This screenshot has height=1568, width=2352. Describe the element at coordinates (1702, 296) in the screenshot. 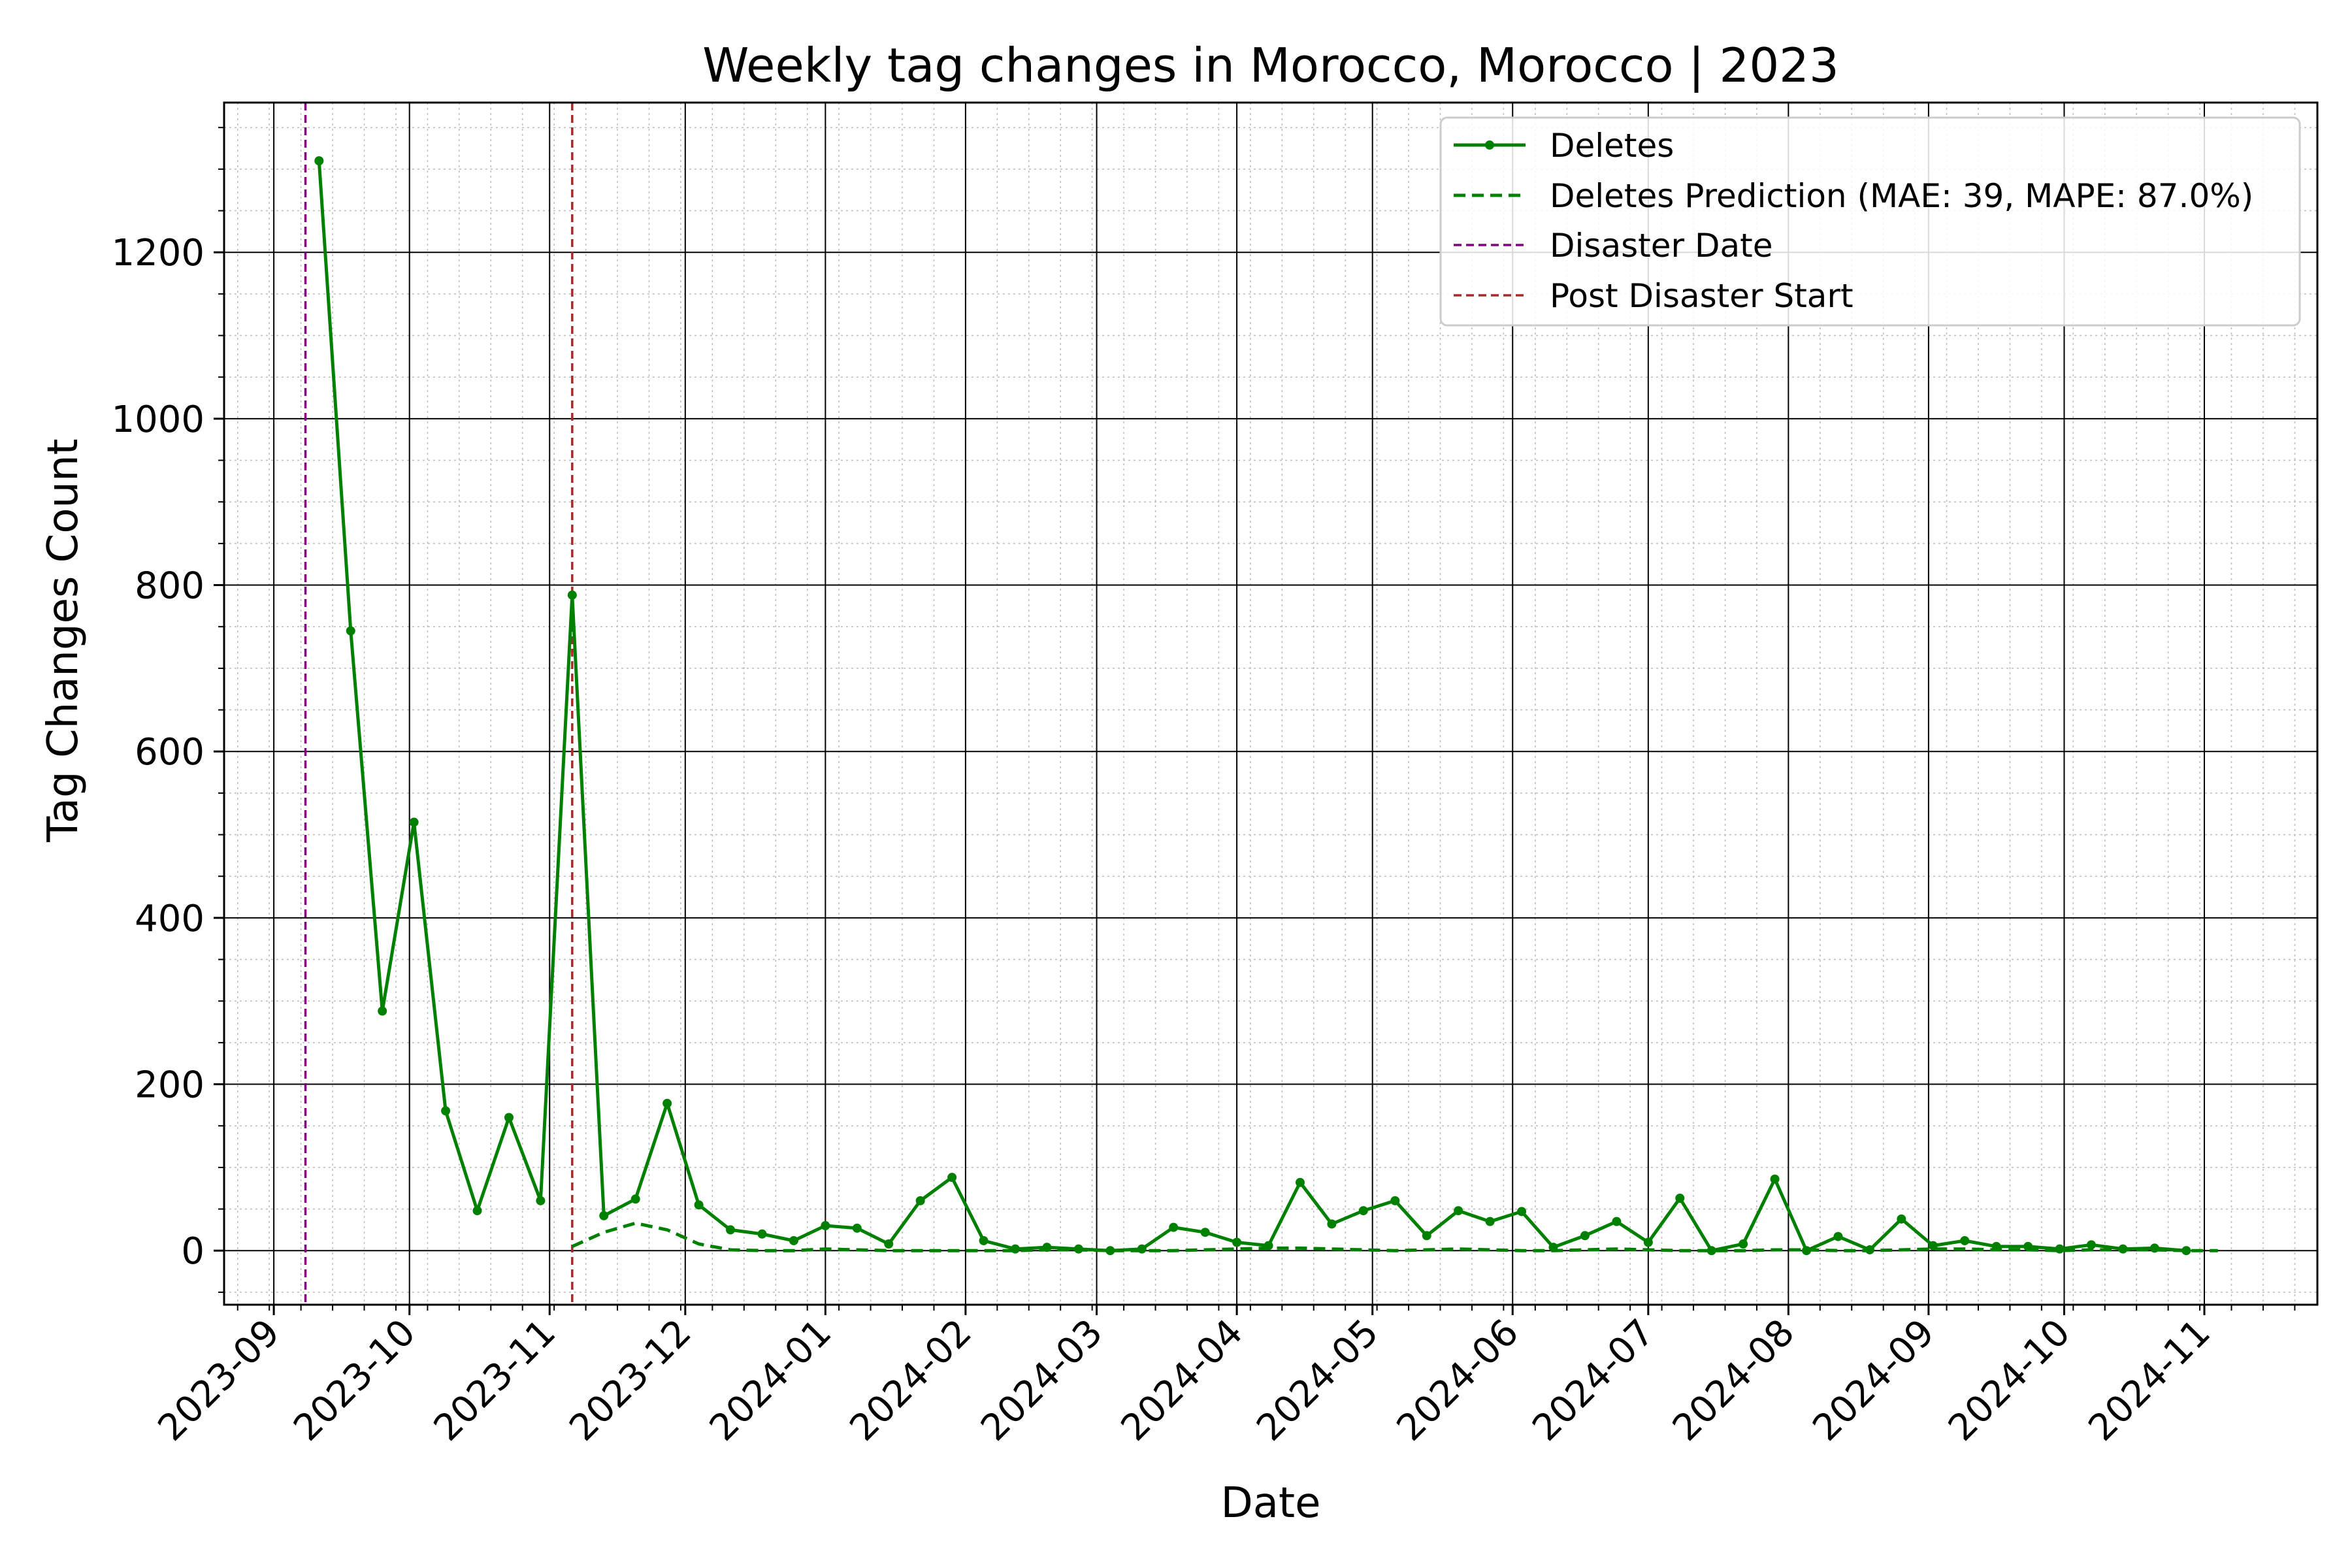

I see `legend-label-post-disaster-start: Post Disaster Start` at that location.